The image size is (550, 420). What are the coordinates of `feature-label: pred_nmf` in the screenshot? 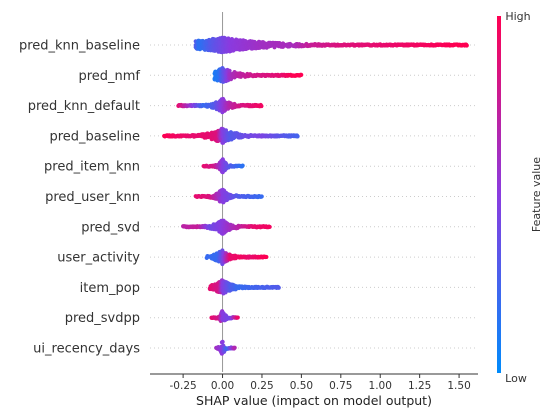 It's located at (109, 76).